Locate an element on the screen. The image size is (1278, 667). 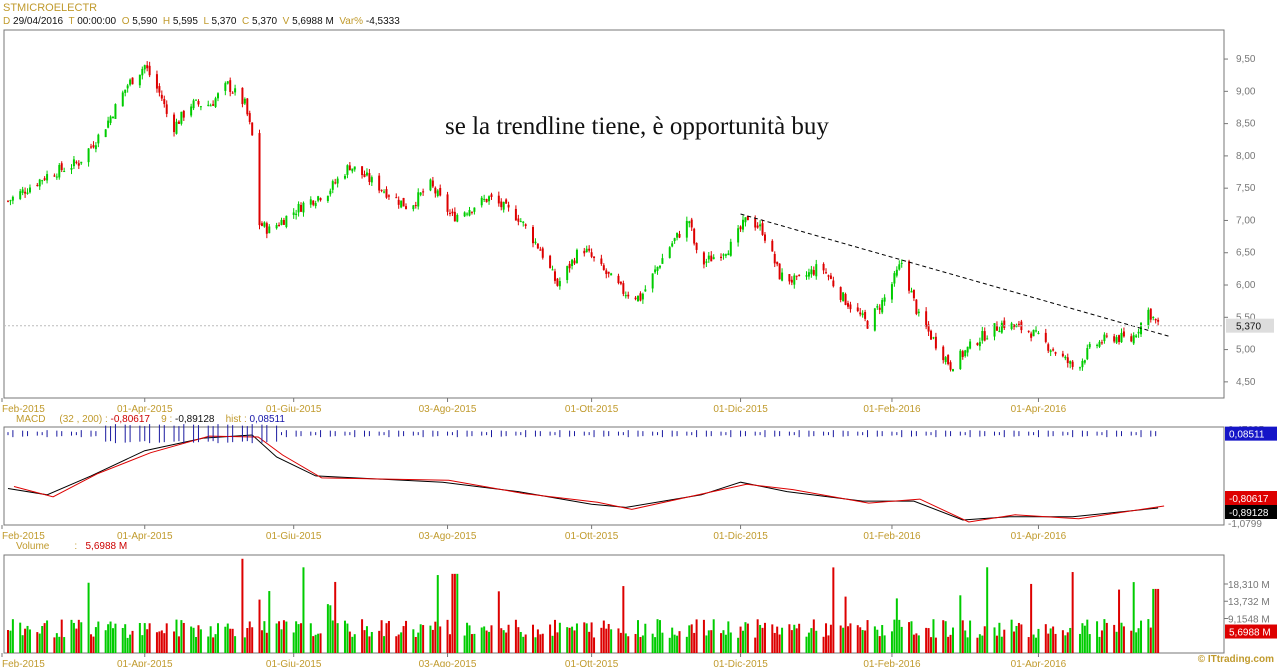
volume-tag is located at coordinates (1251, 631).